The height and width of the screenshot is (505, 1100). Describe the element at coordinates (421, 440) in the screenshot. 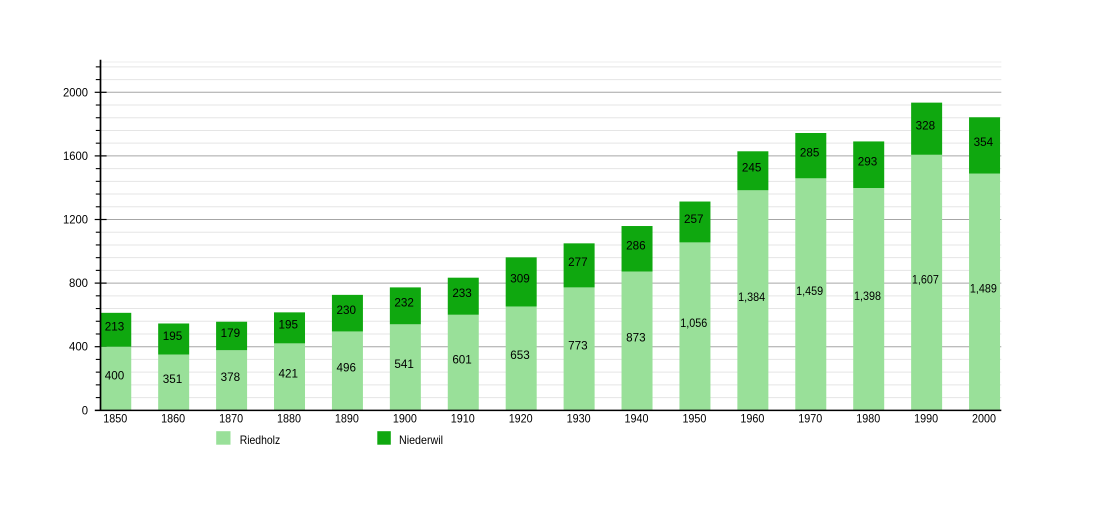

I see `svg-text: Niederwil` at that location.